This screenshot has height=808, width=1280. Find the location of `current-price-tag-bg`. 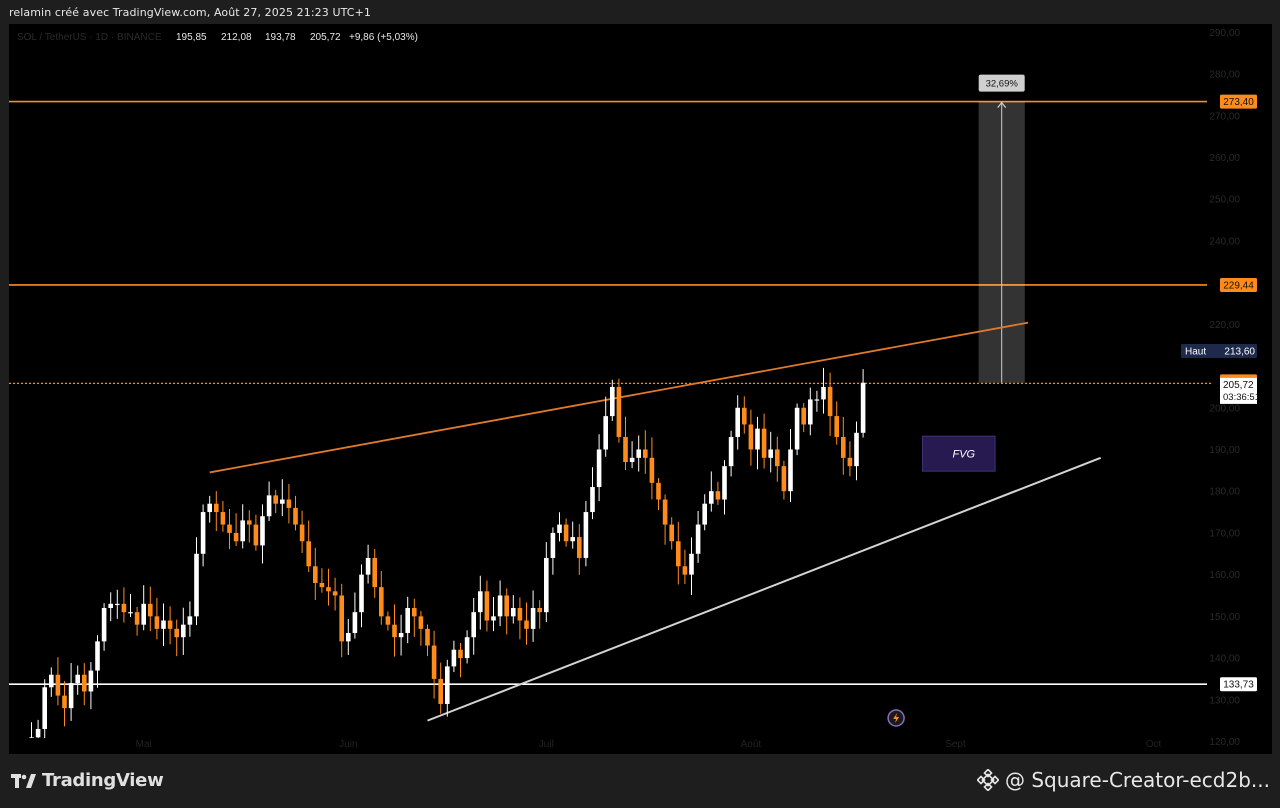

current-price-tag-bg is located at coordinates (1238, 390).